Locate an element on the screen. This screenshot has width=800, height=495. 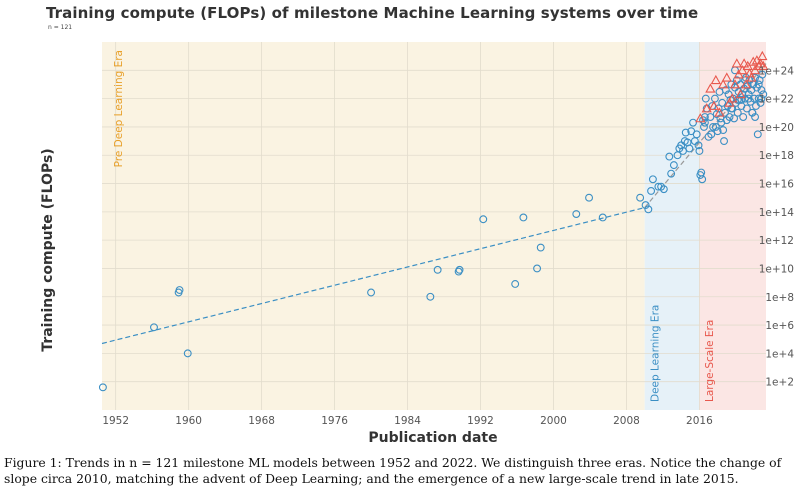
x-tick-label: 1952 is located at coordinates (115, 421).